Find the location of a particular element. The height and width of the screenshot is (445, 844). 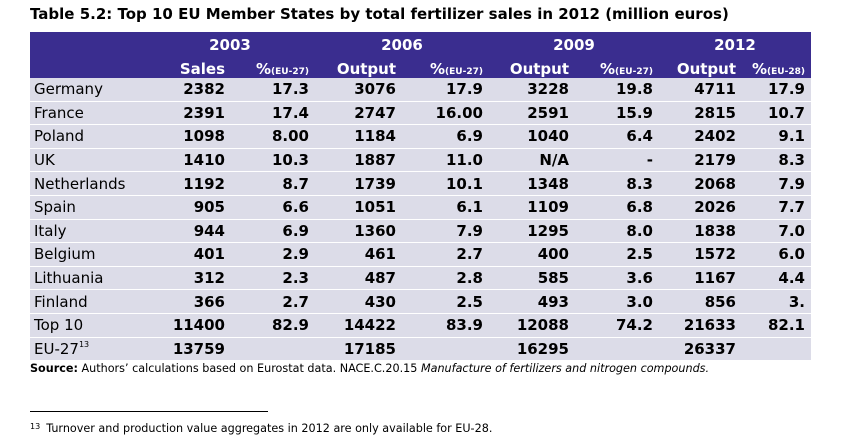

table-row: Spain 905 6.6 1051 6.1 1109 6.8 2026 7.7 is located at coordinates (420, 207).